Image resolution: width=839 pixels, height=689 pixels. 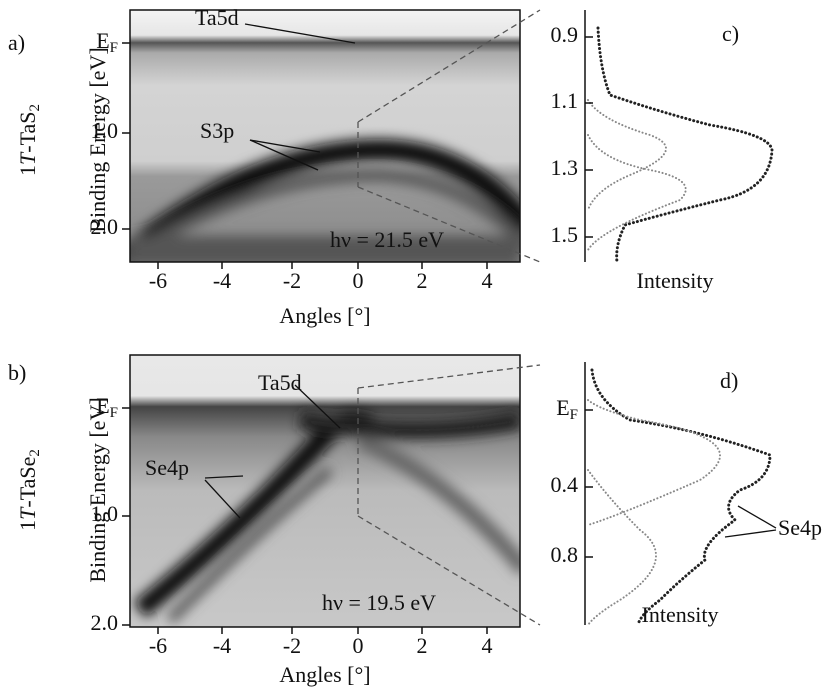 I want to click on y-tick-label: 1.3, so click(x=565, y=167).